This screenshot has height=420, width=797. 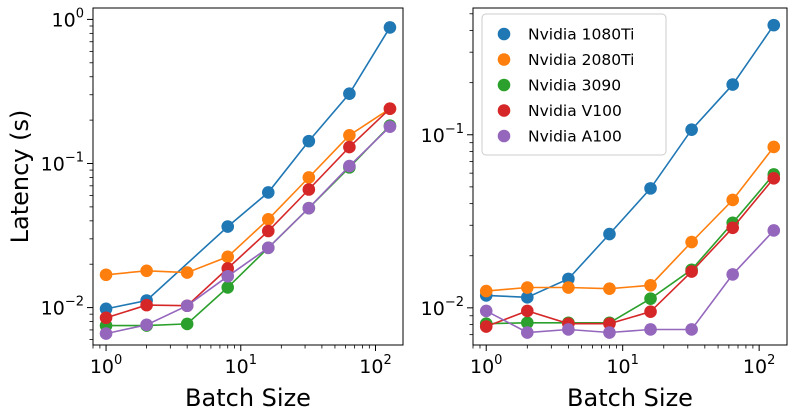 I want to click on legend-label: Nvidia 2080Ti, so click(x=581, y=60).